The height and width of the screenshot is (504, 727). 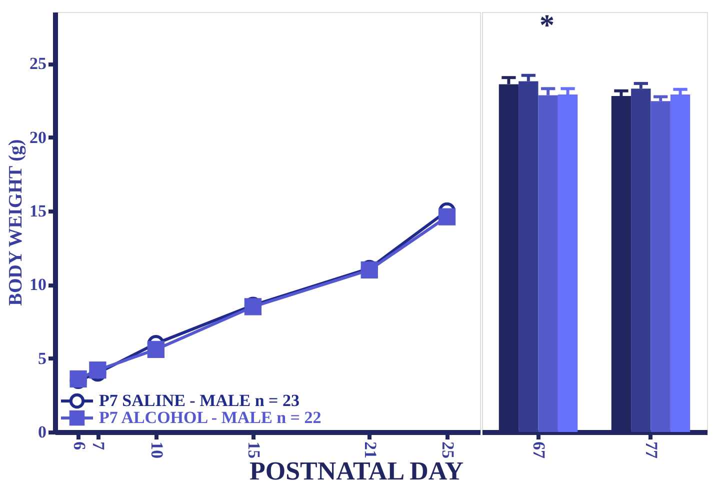 I want to click on y-tick-label: 10, so click(x=38, y=284).